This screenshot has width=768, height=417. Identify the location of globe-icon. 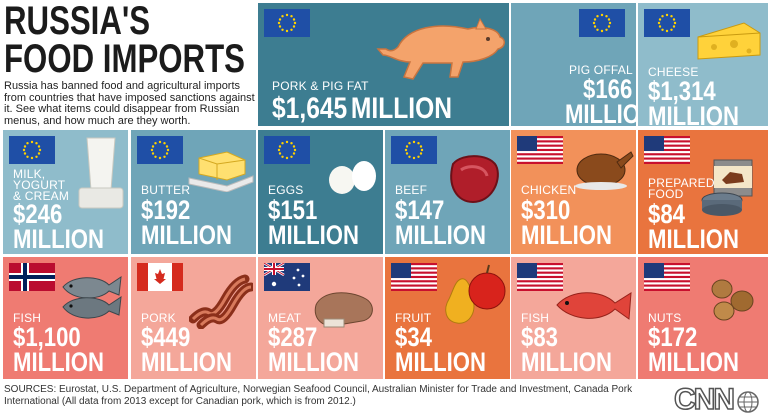
(748, 402).